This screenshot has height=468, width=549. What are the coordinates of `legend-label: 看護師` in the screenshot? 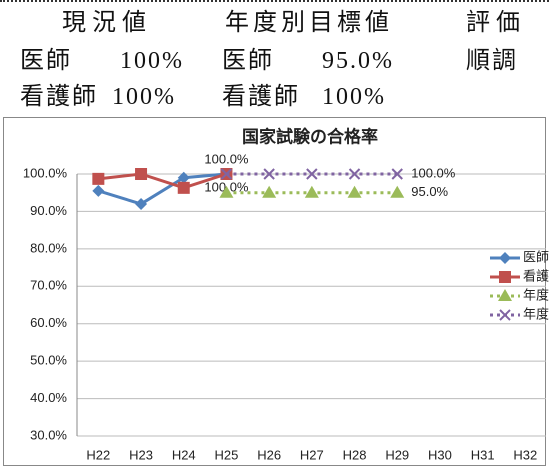 It's located at (536, 275).